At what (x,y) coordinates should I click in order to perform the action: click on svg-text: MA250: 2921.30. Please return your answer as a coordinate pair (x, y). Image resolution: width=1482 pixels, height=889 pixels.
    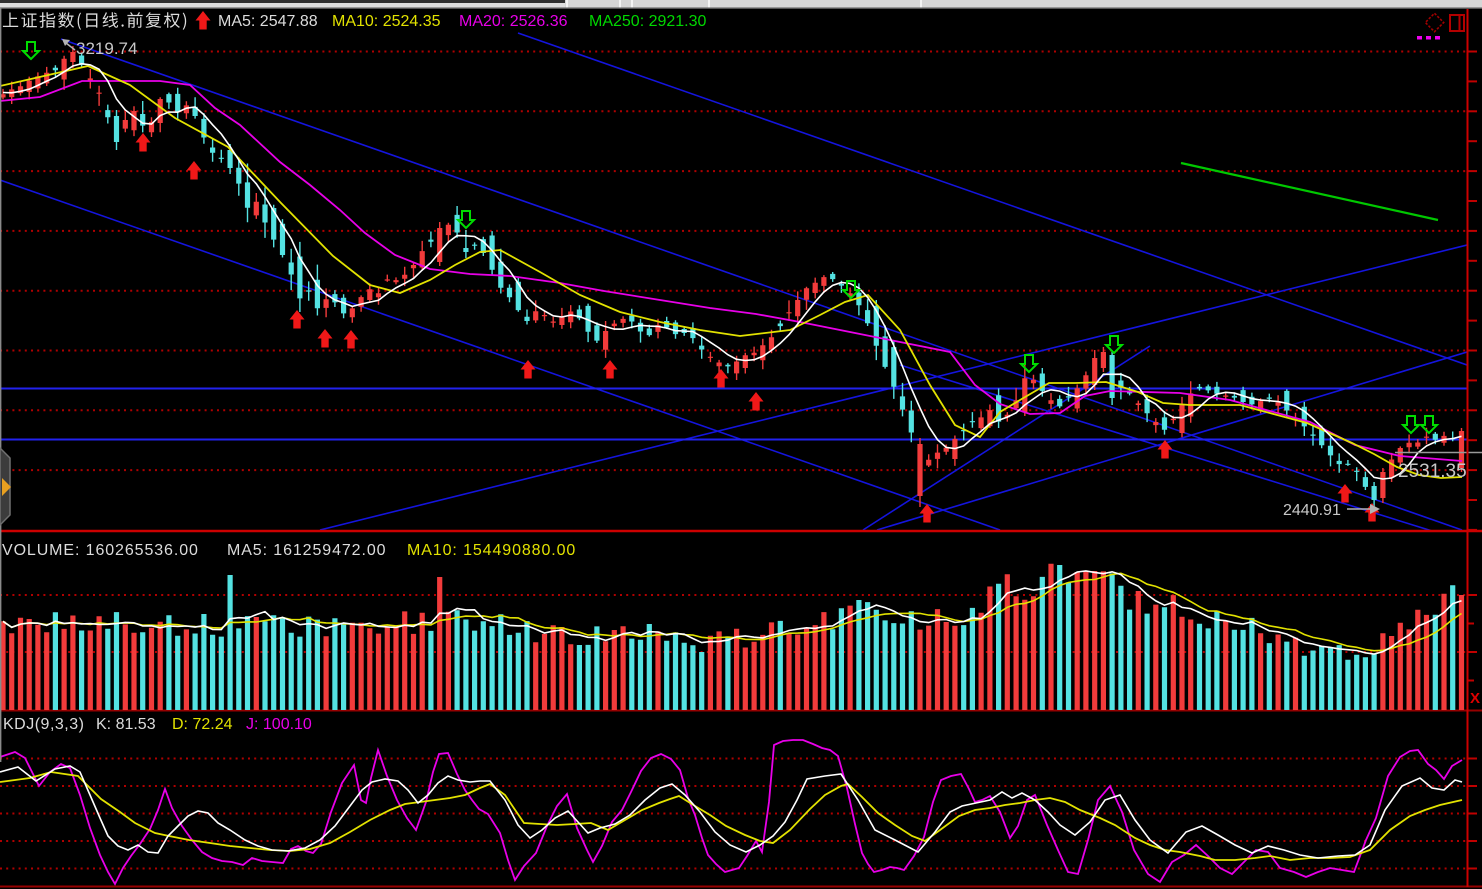
    Looking at the image, I should click on (648, 21).